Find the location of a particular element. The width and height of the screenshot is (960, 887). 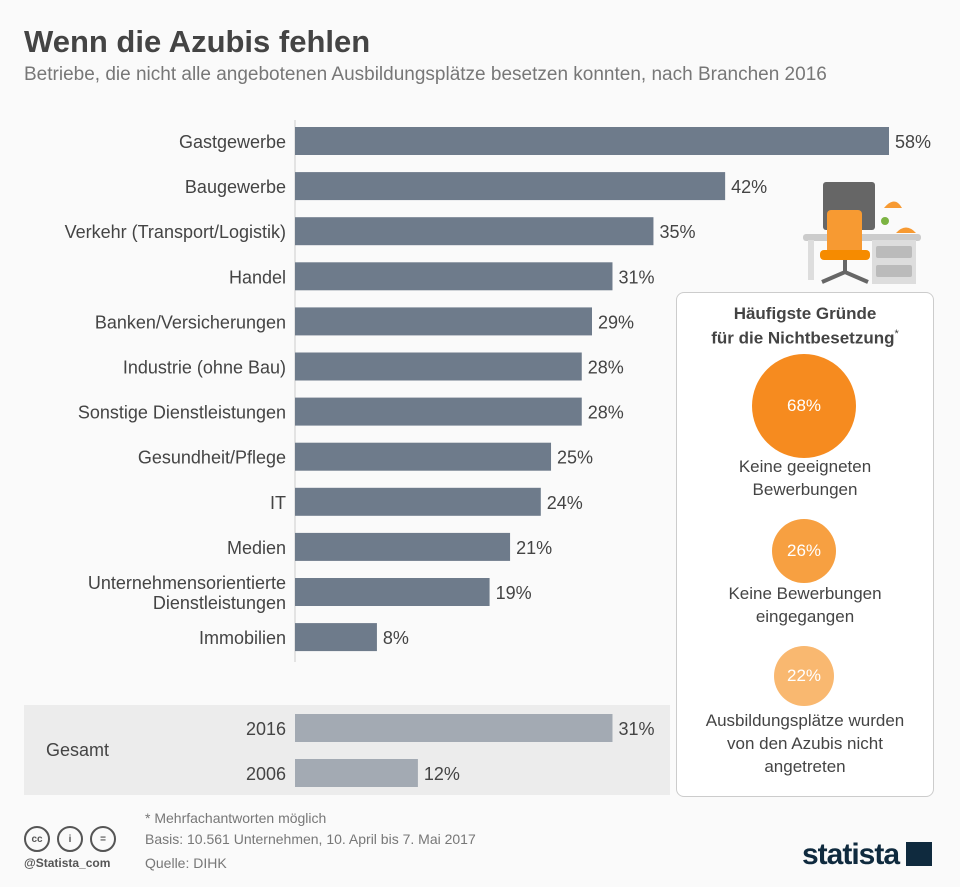

category-label: Baugewerbe is located at coordinates (235, 187).